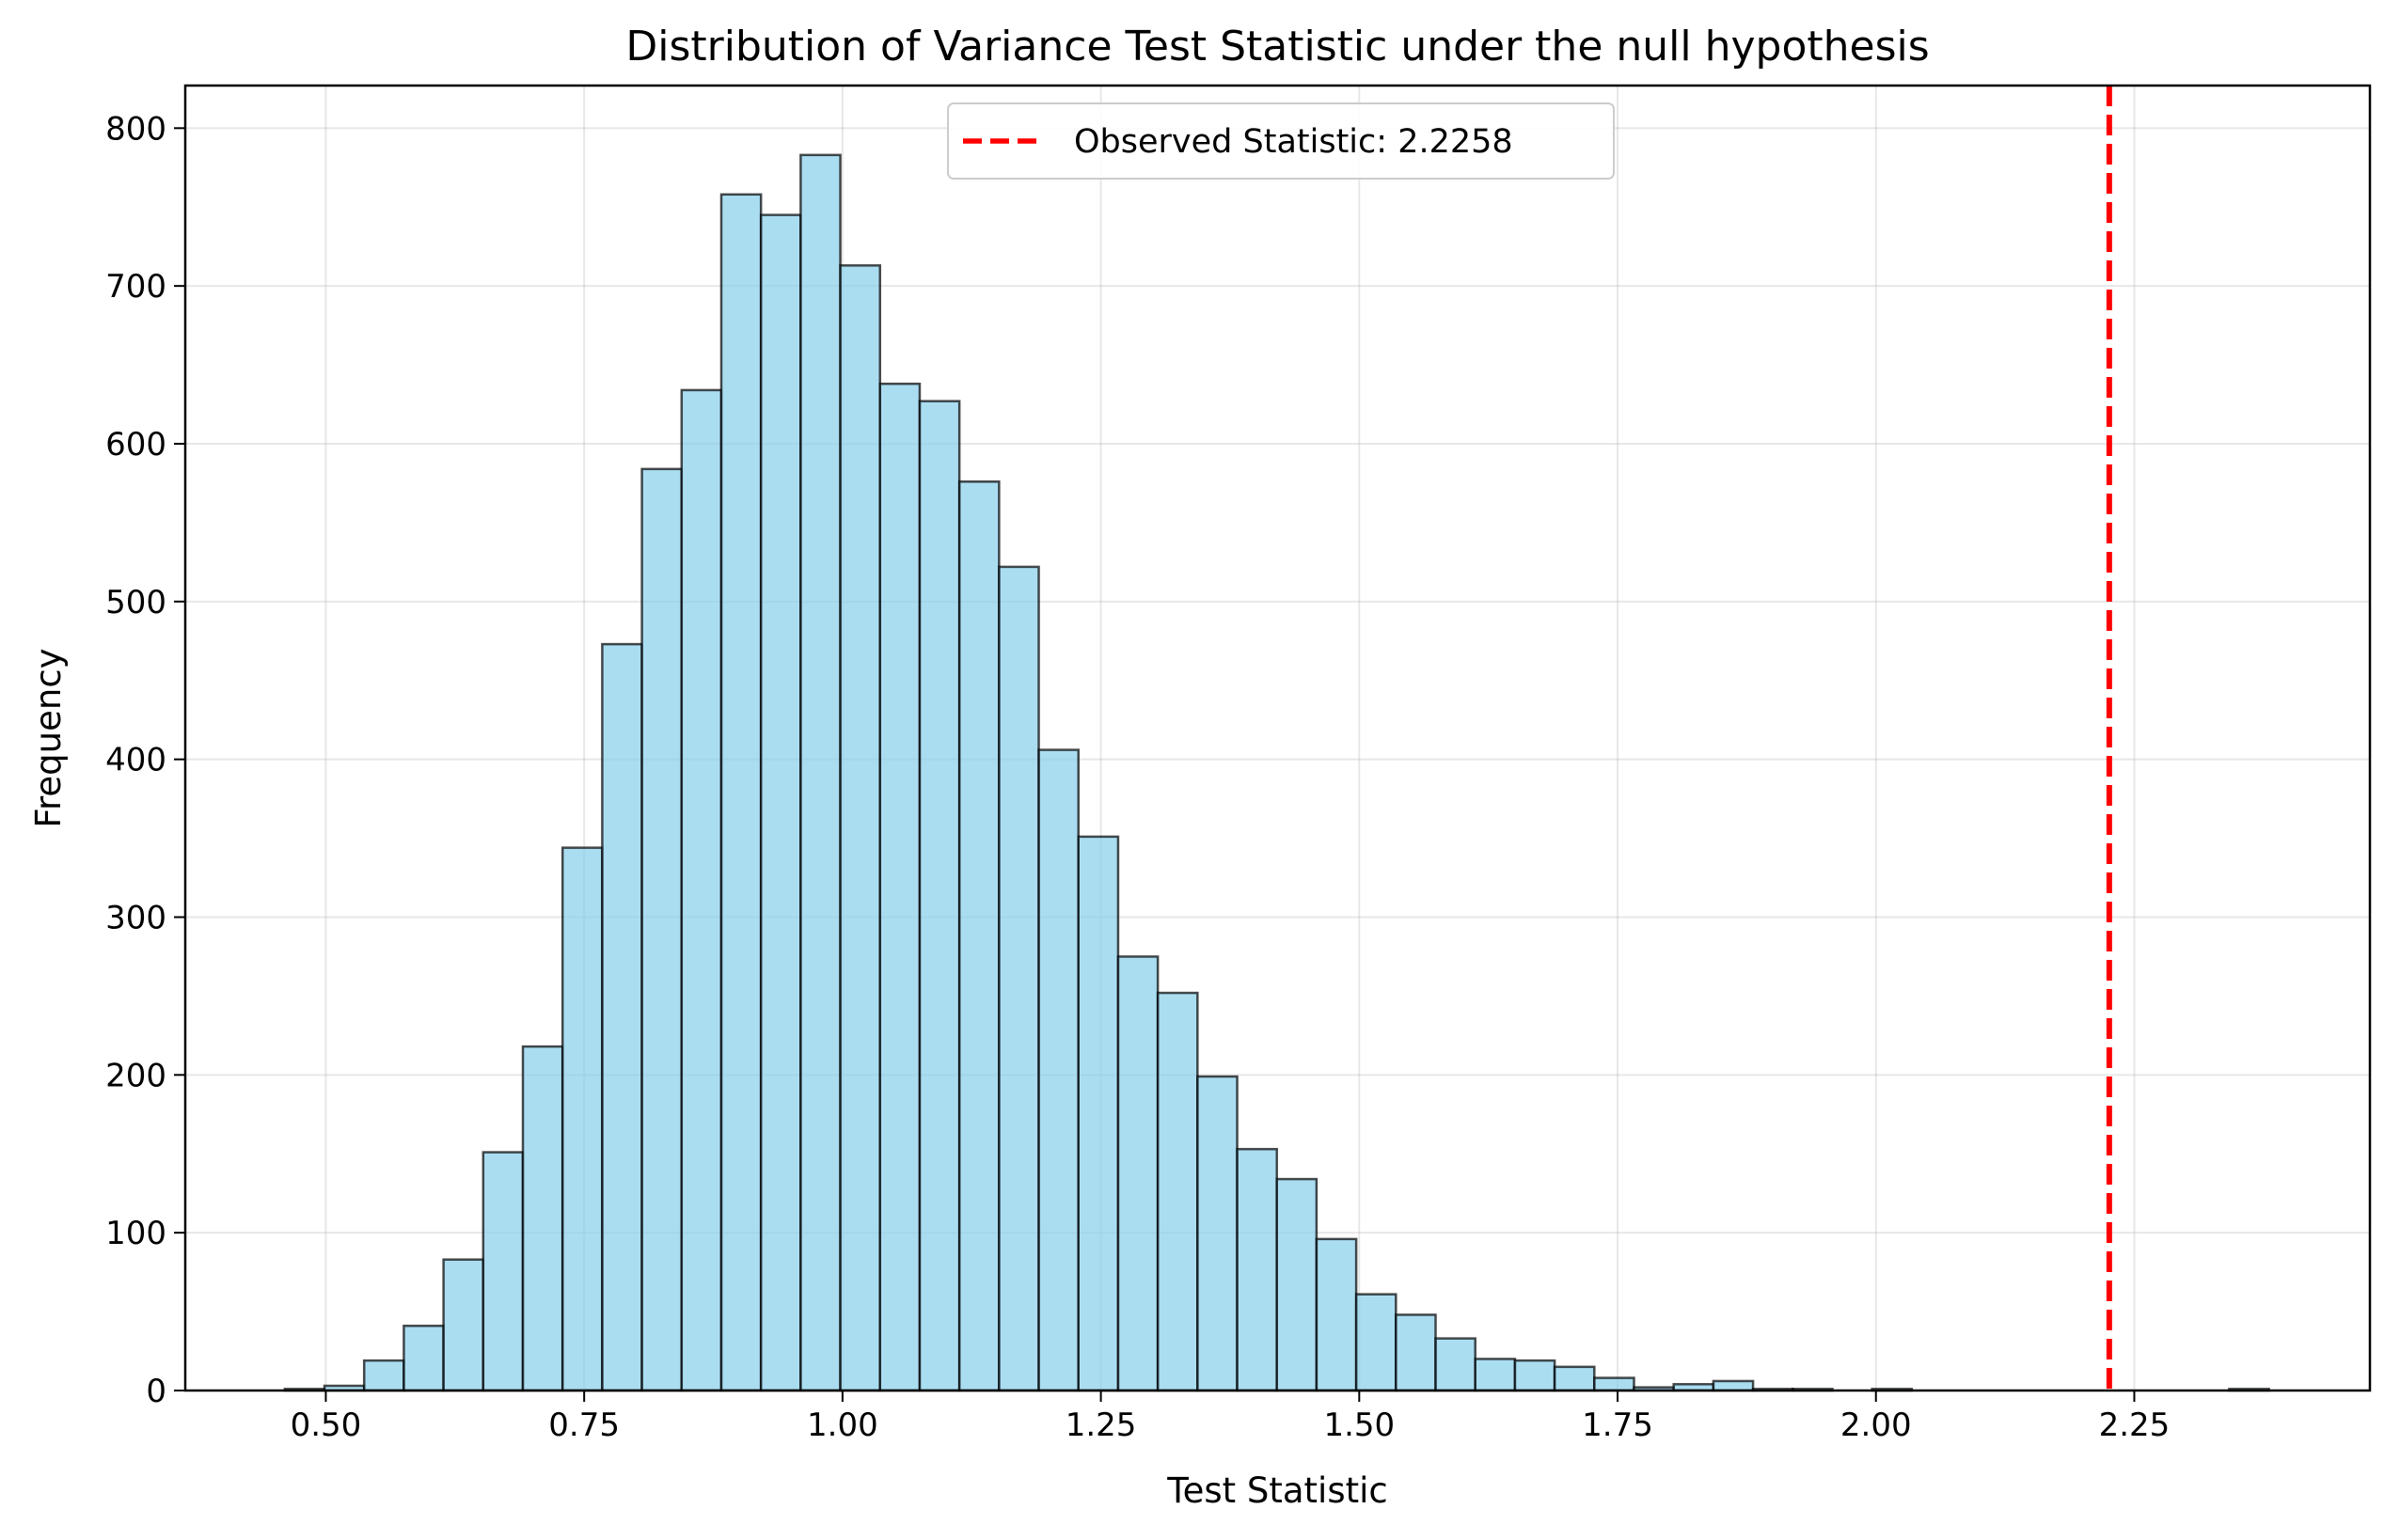  What do you see at coordinates (135, 761) in the screenshot?
I see `y-tick-label: 400` at bounding box center [135, 761].